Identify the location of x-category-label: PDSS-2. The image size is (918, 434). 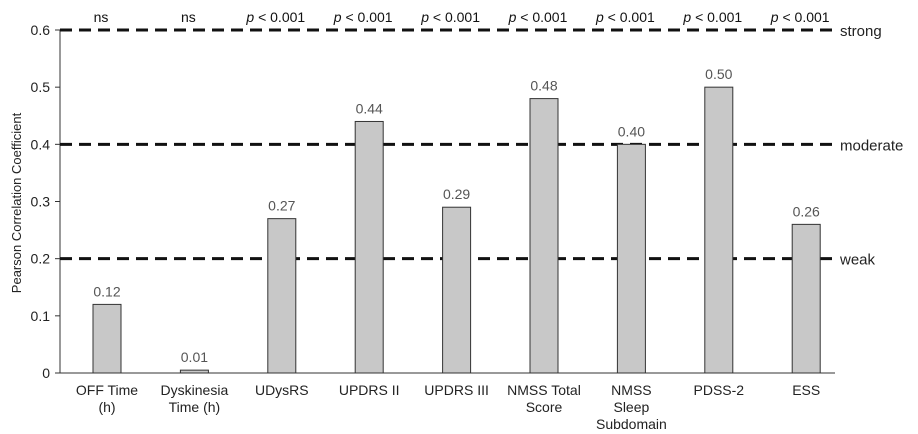
(719, 390).